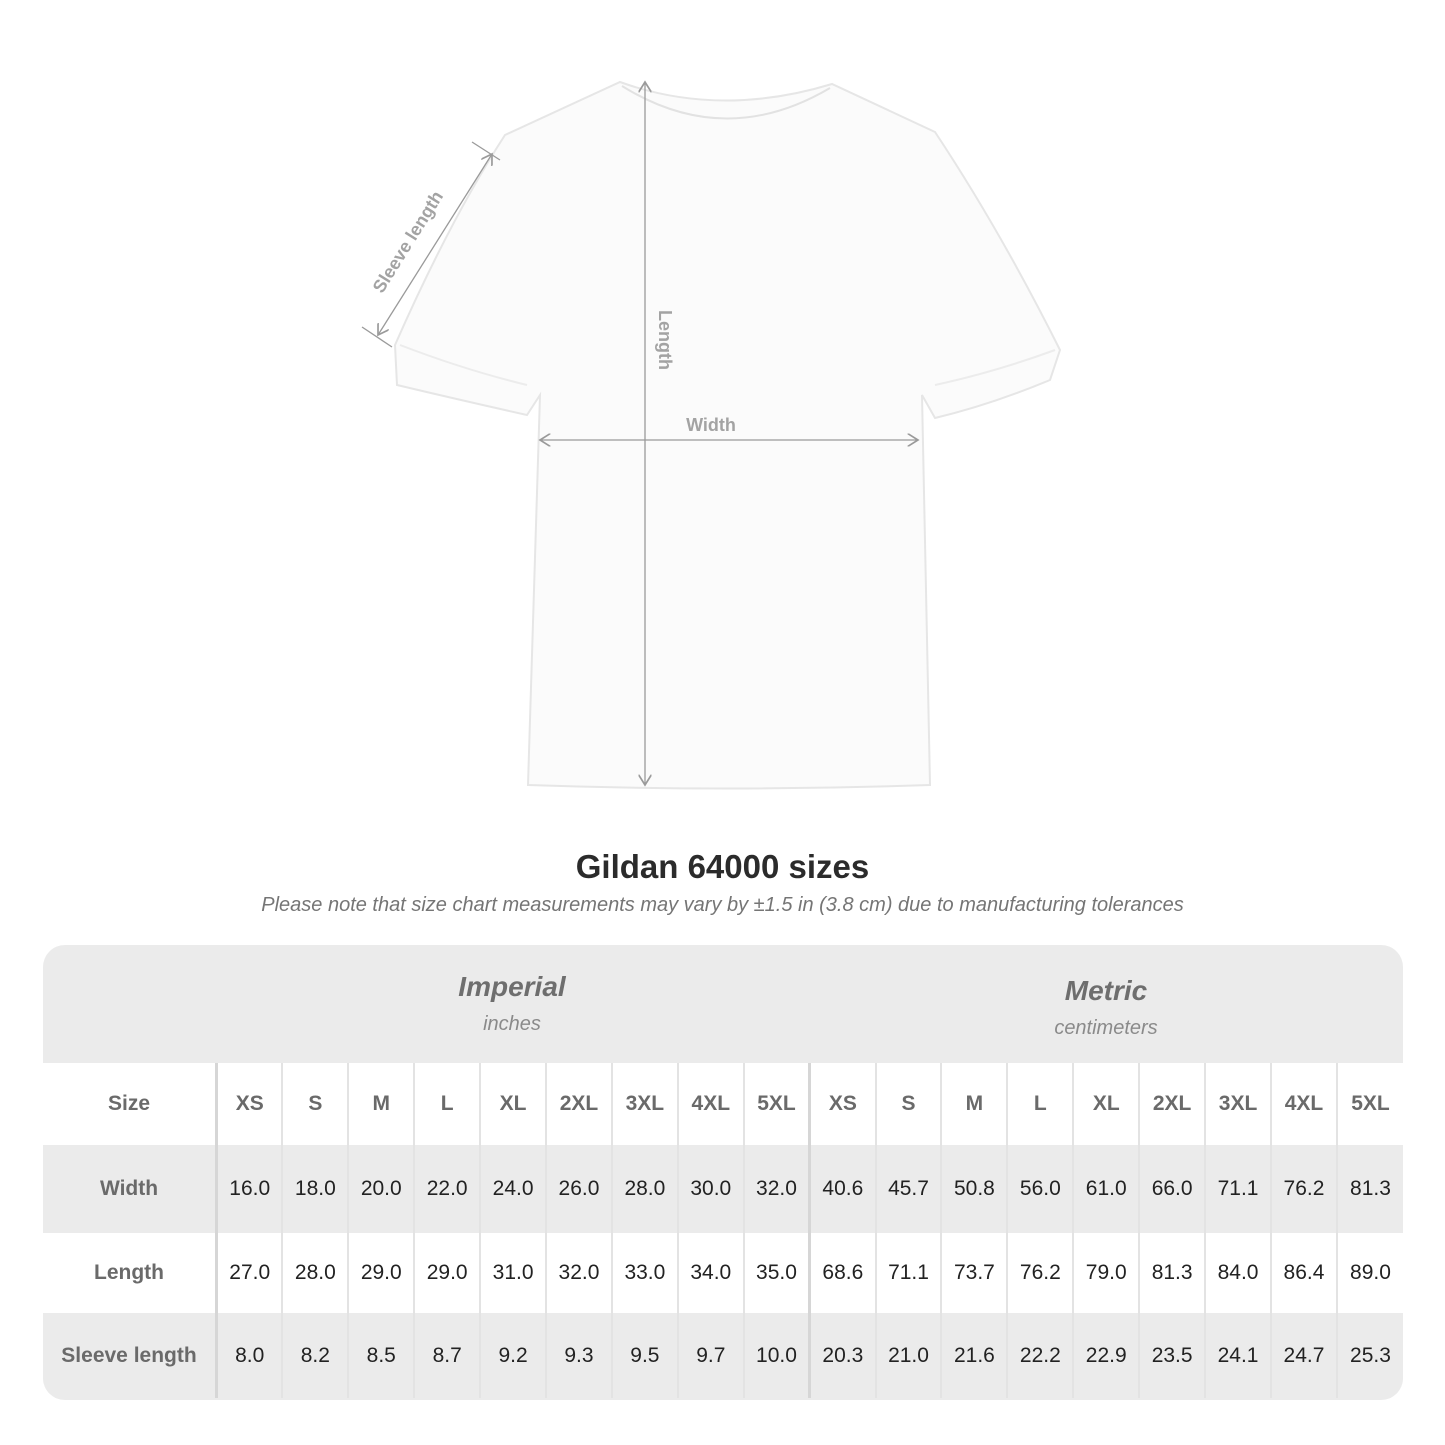 The width and height of the screenshot is (1445, 1445). Describe the element at coordinates (842, 1104) in the screenshot. I see `metric-size-xs: XS` at that location.